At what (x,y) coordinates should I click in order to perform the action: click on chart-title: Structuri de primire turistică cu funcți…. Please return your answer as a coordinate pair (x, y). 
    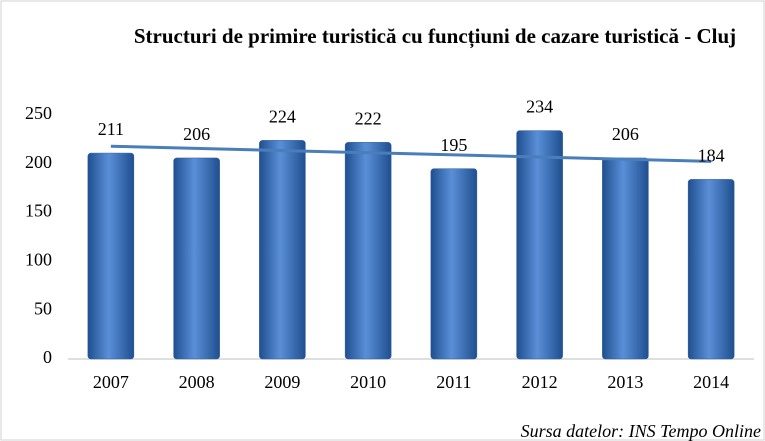
    Looking at the image, I should click on (435, 36).